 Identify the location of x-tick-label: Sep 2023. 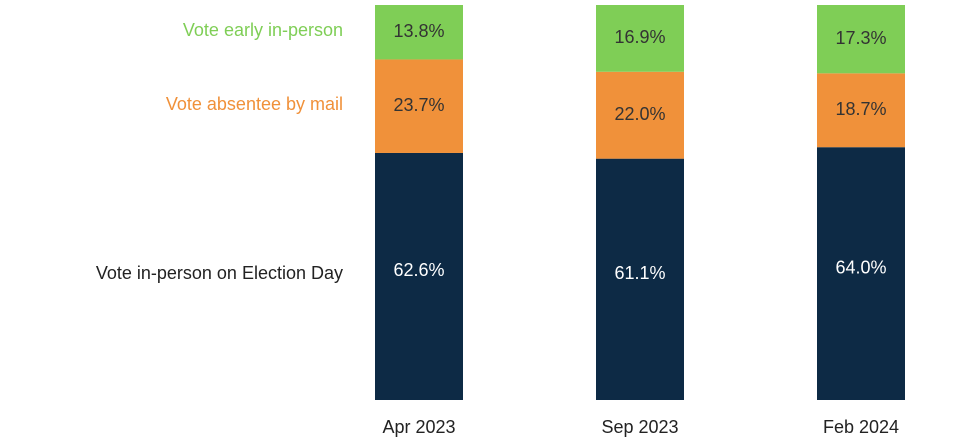
(639, 427).